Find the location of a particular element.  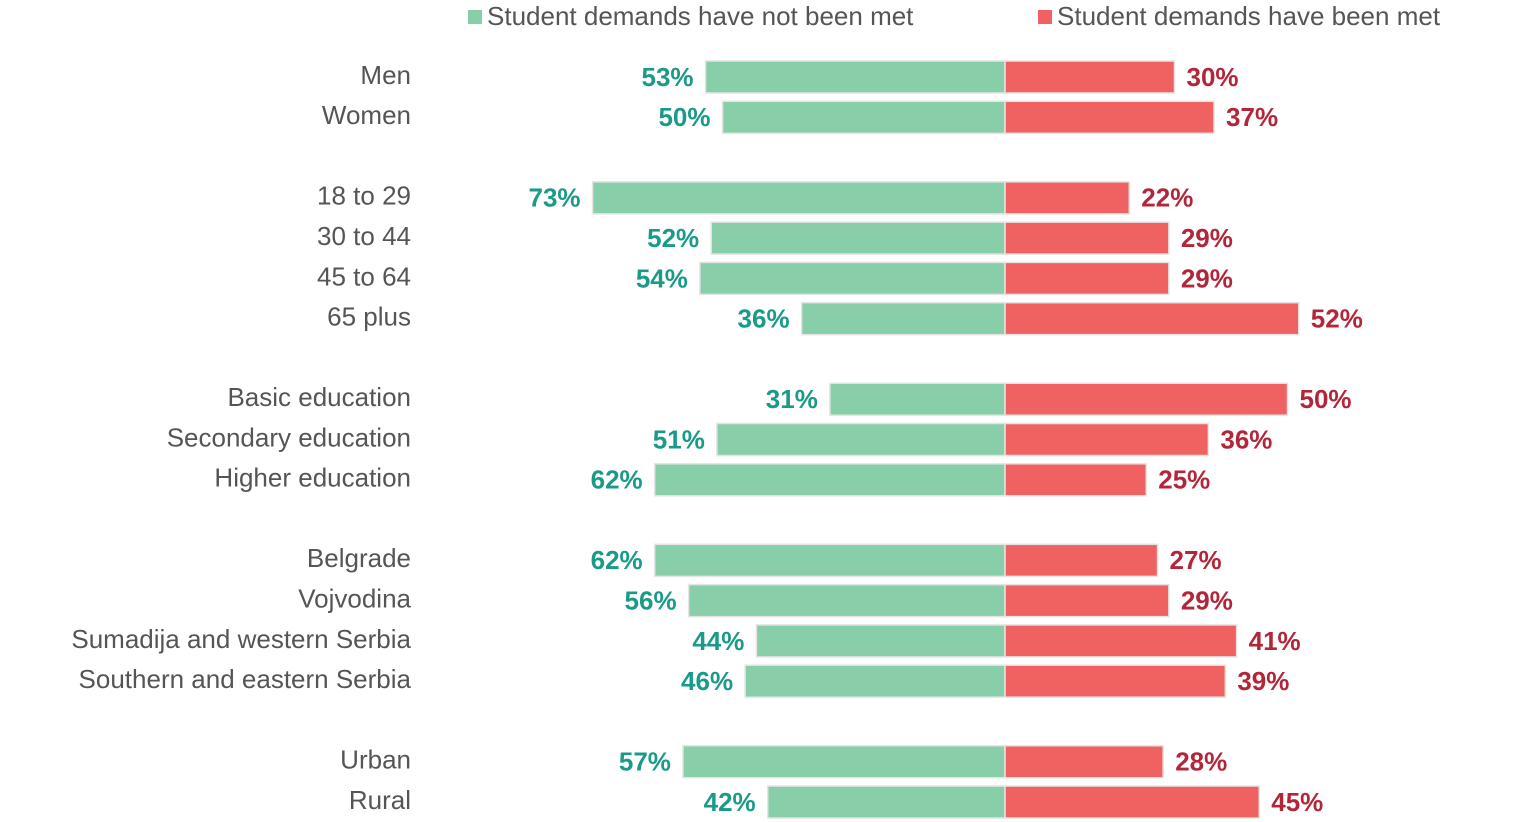

value-label: 41% is located at coordinates (1275, 641).